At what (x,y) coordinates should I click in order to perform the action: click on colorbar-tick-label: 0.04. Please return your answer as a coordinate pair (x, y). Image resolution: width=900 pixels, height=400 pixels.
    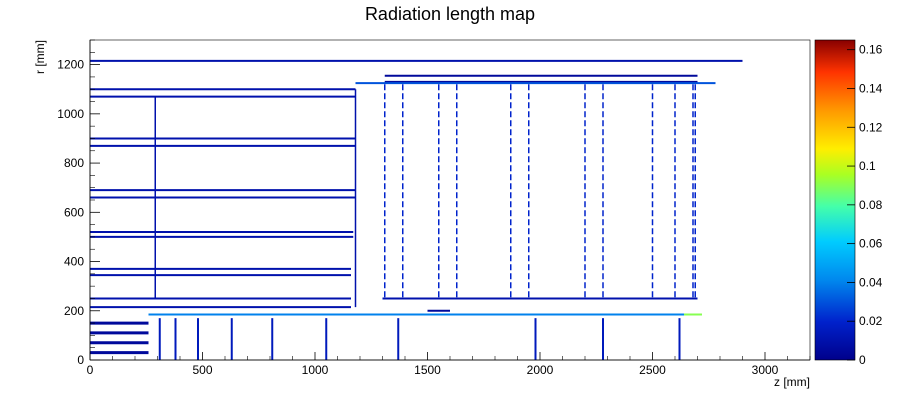
    Looking at the image, I should click on (871, 282).